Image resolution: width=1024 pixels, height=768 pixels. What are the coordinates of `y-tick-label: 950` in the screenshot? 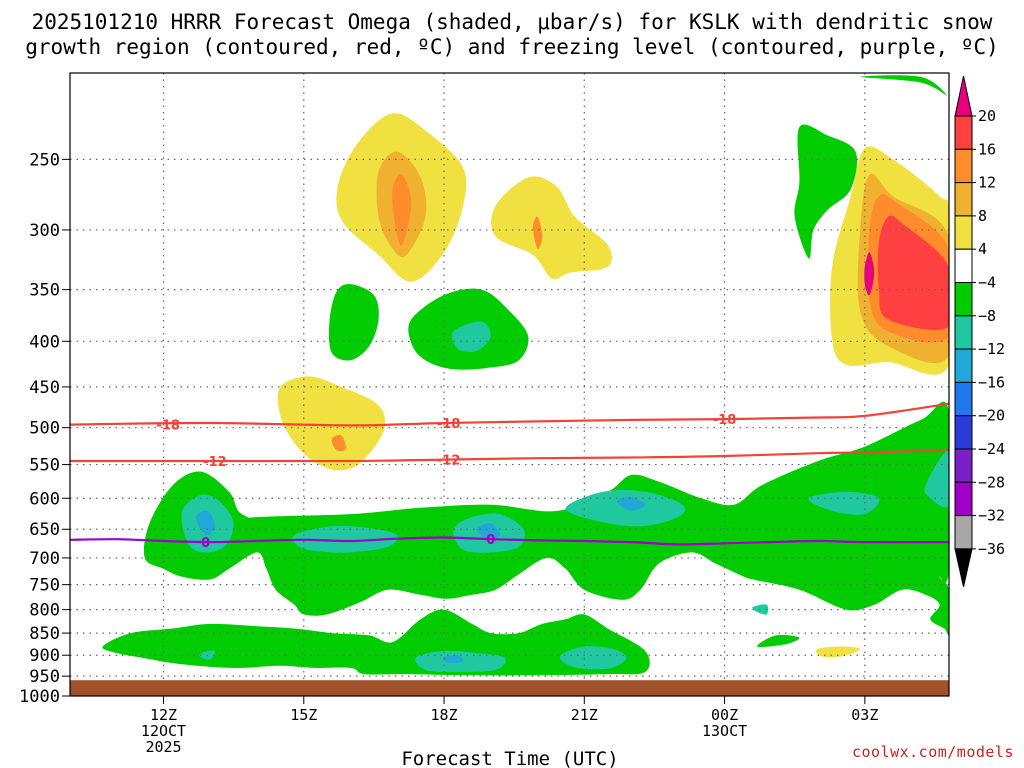 It's located at (44, 677).